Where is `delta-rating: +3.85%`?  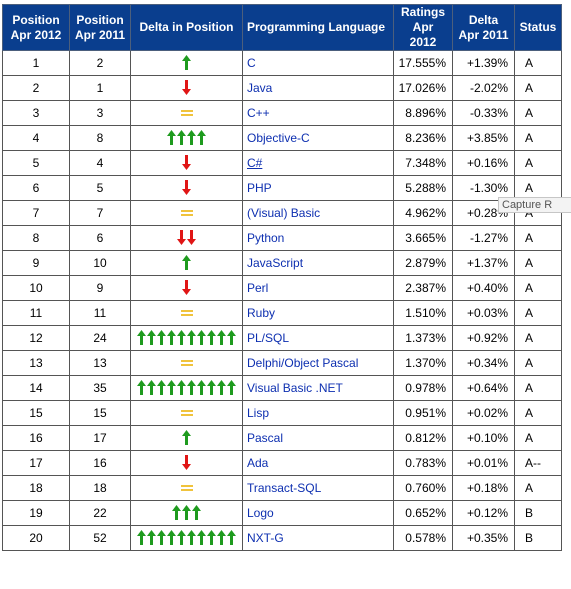 delta-rating: +3.85% is located at coordinates (483, 138).